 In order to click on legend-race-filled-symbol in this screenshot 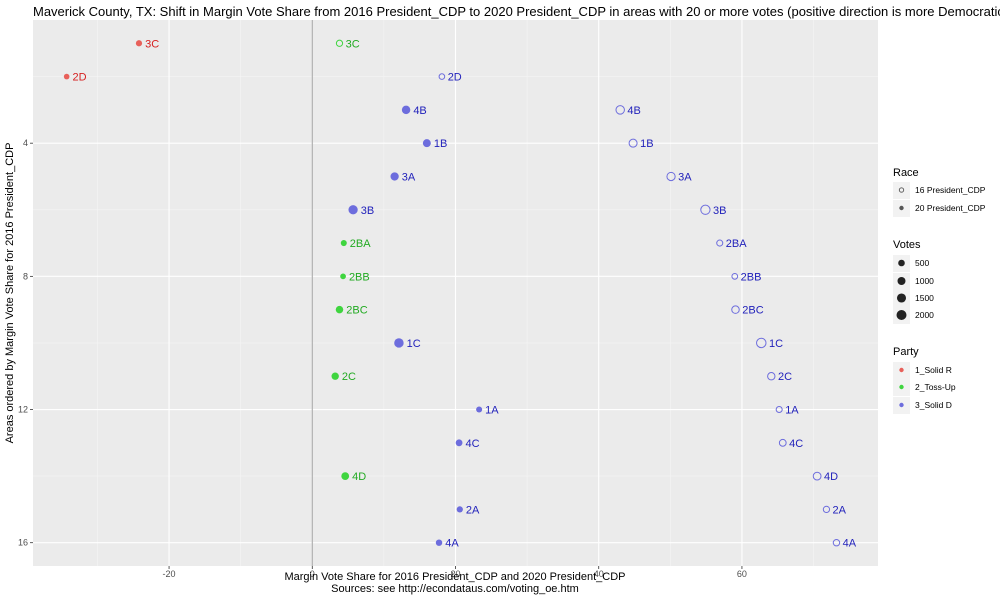, I will do `click(901, 208)`.